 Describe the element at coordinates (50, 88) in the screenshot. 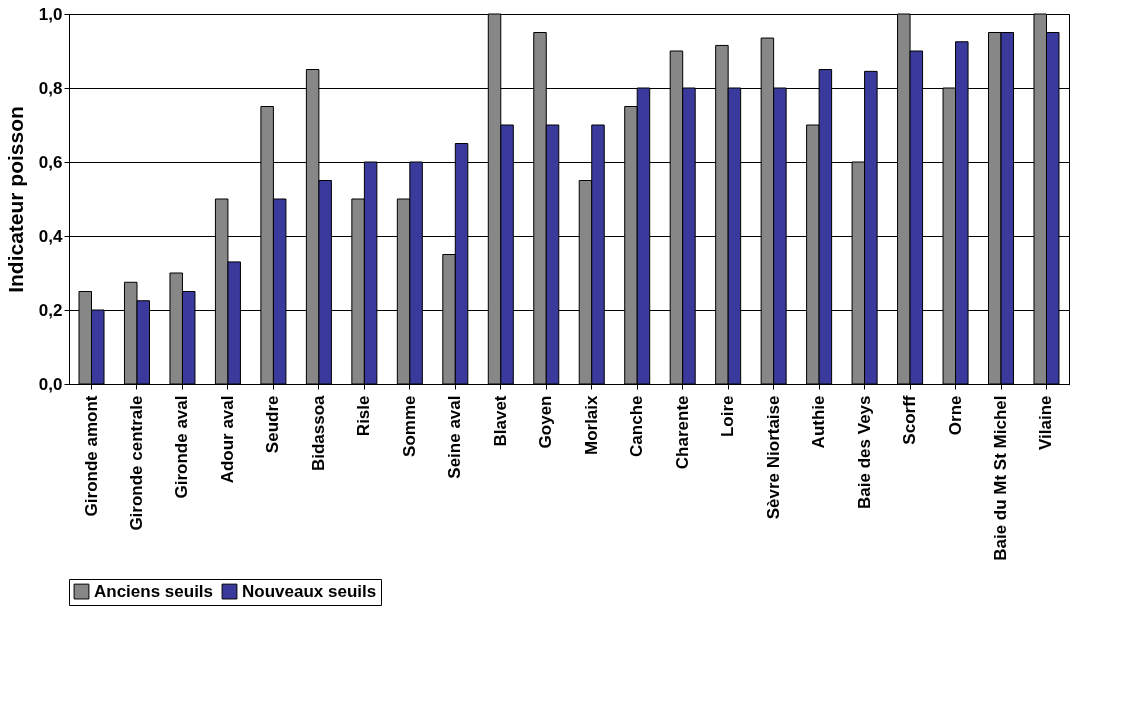

I see `y-tick-label: 0,8` at that location.